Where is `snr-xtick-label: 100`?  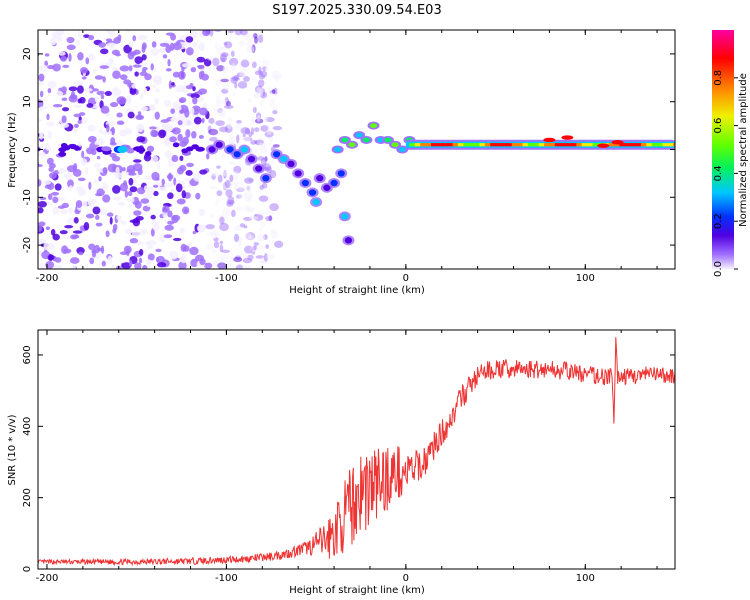
snr-xtick-label: 100 is located at coordinates (585, 578).